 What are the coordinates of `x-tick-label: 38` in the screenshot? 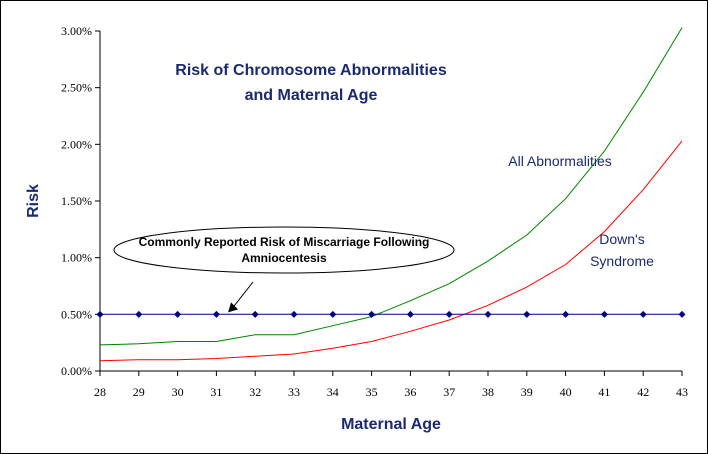 It's located at (488, 392).